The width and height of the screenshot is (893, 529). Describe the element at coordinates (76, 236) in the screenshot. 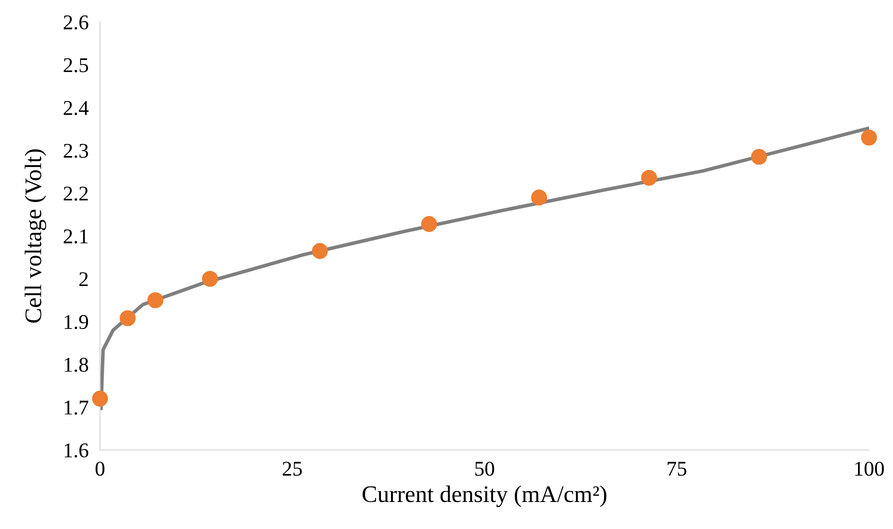

I see `y-tick-label: 2.1` at that location.